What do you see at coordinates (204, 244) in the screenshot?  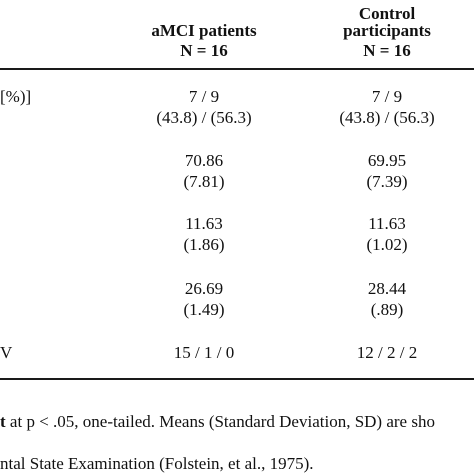 I see `cell-amci-education-sd: (1.86)` at bounding box center [204, 244].